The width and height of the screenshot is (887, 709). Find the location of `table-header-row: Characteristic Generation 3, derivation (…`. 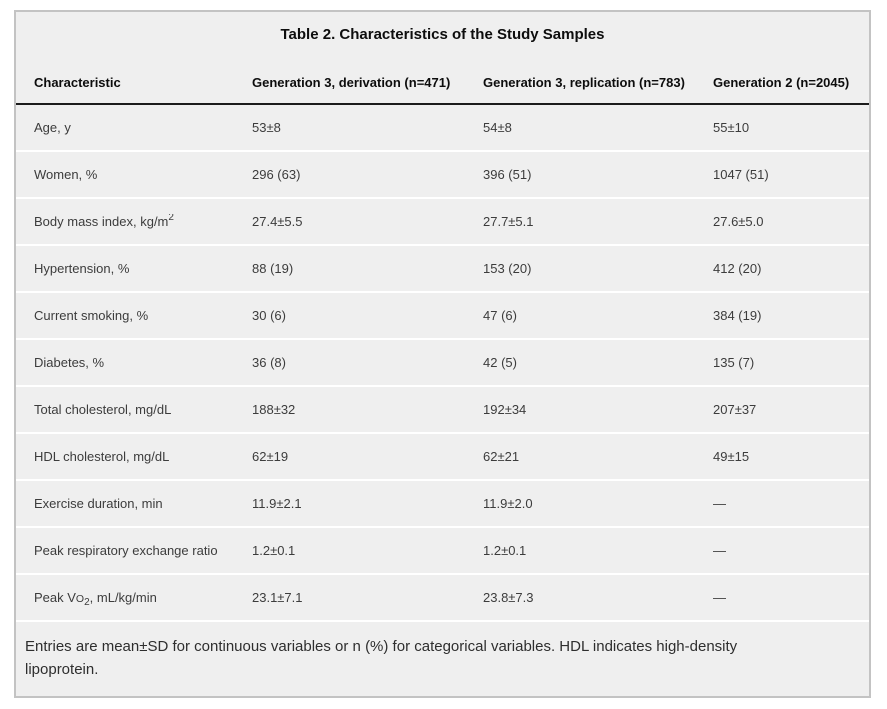

table-header-row: Characteristic Generation 3, derivation (… is located at coordinates (442, 83).